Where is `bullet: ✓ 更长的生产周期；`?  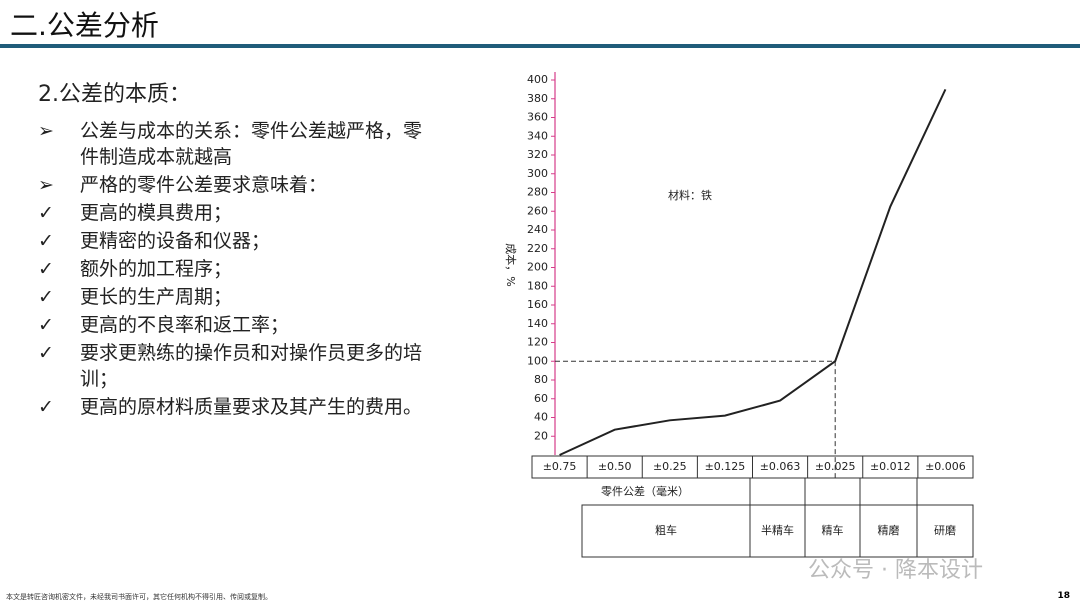
bullet: ✓ 更长的生产周期； is located at coordinates (233, 297).